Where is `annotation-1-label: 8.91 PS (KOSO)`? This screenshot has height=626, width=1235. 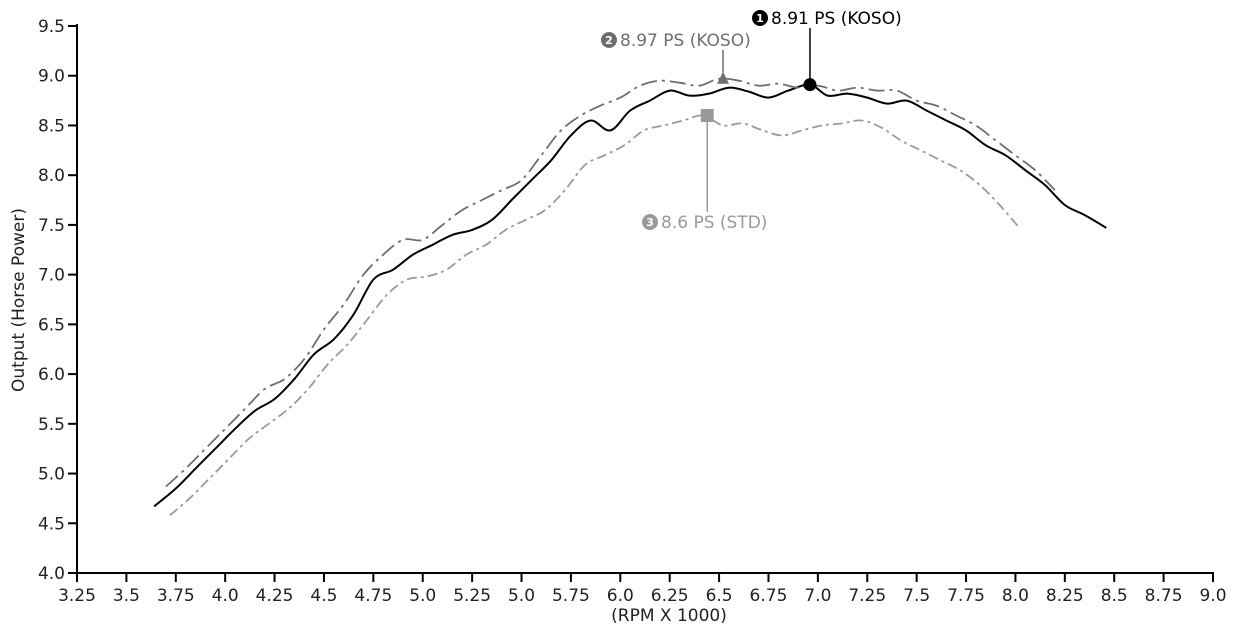
annotation-1-label: 8.91 PS (KOSO) is located at coordinates (836, 19).